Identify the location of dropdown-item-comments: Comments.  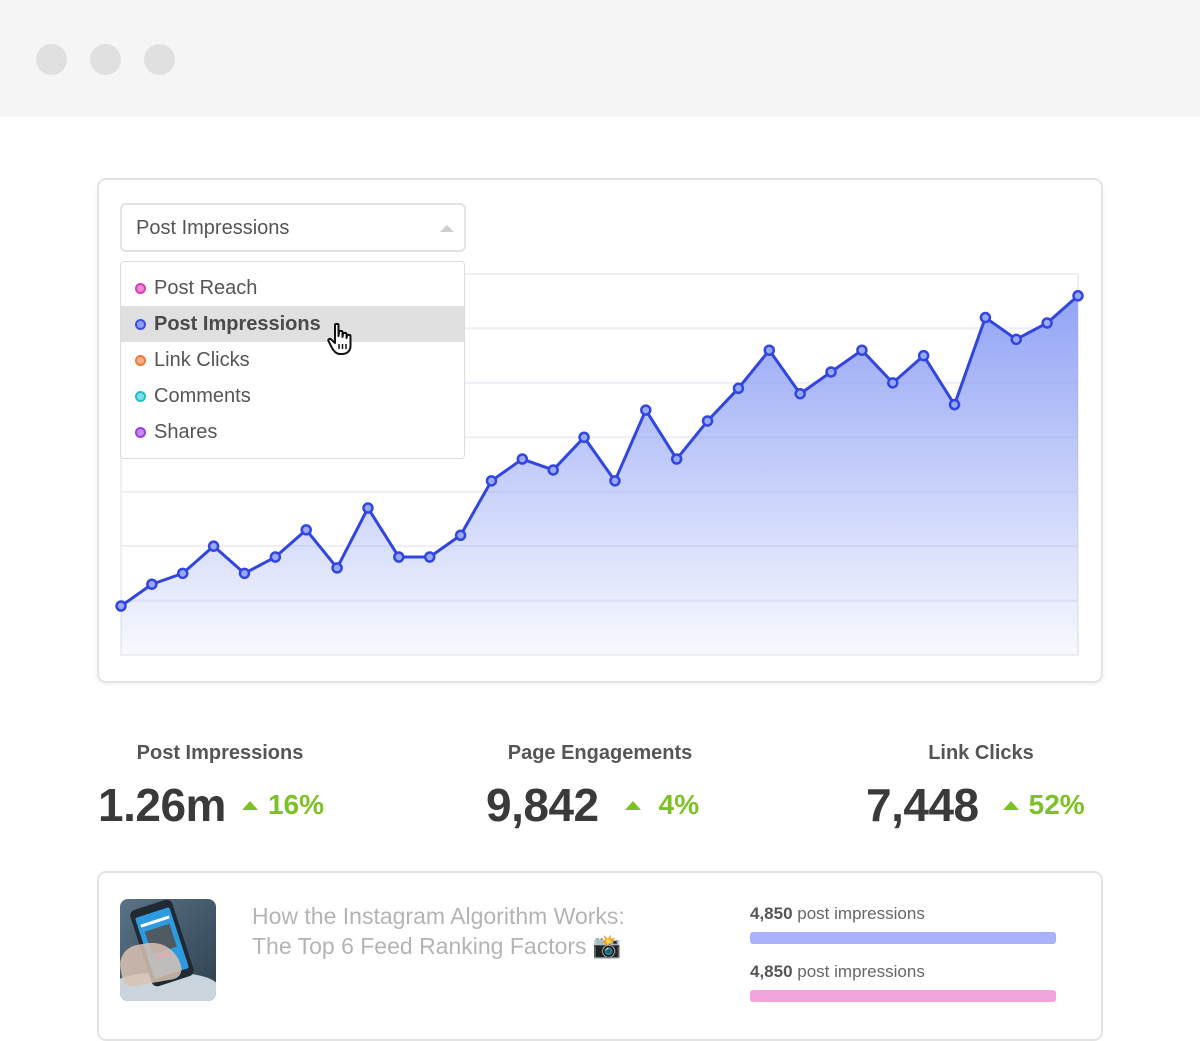
(292, 396).